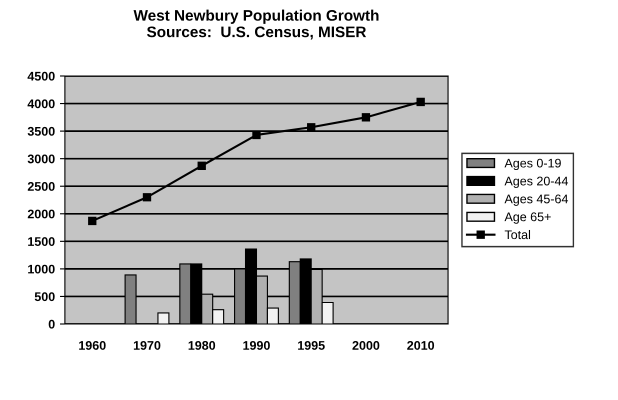 Image resolution: width=618 pixels, height=400 pixels. I want to click on y-tick-label: 1000, so click(41, 269).